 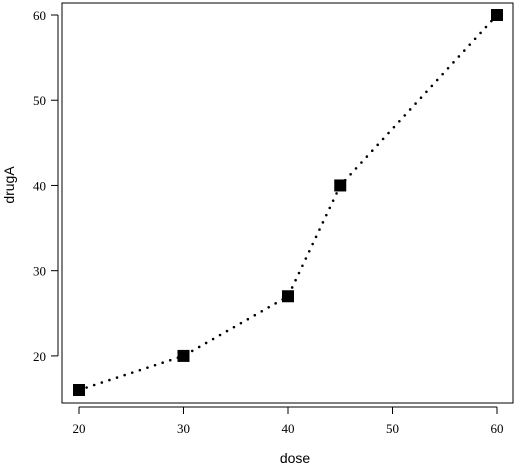 I want to click on x-tick-label: 30, so click(x=183, y=428).